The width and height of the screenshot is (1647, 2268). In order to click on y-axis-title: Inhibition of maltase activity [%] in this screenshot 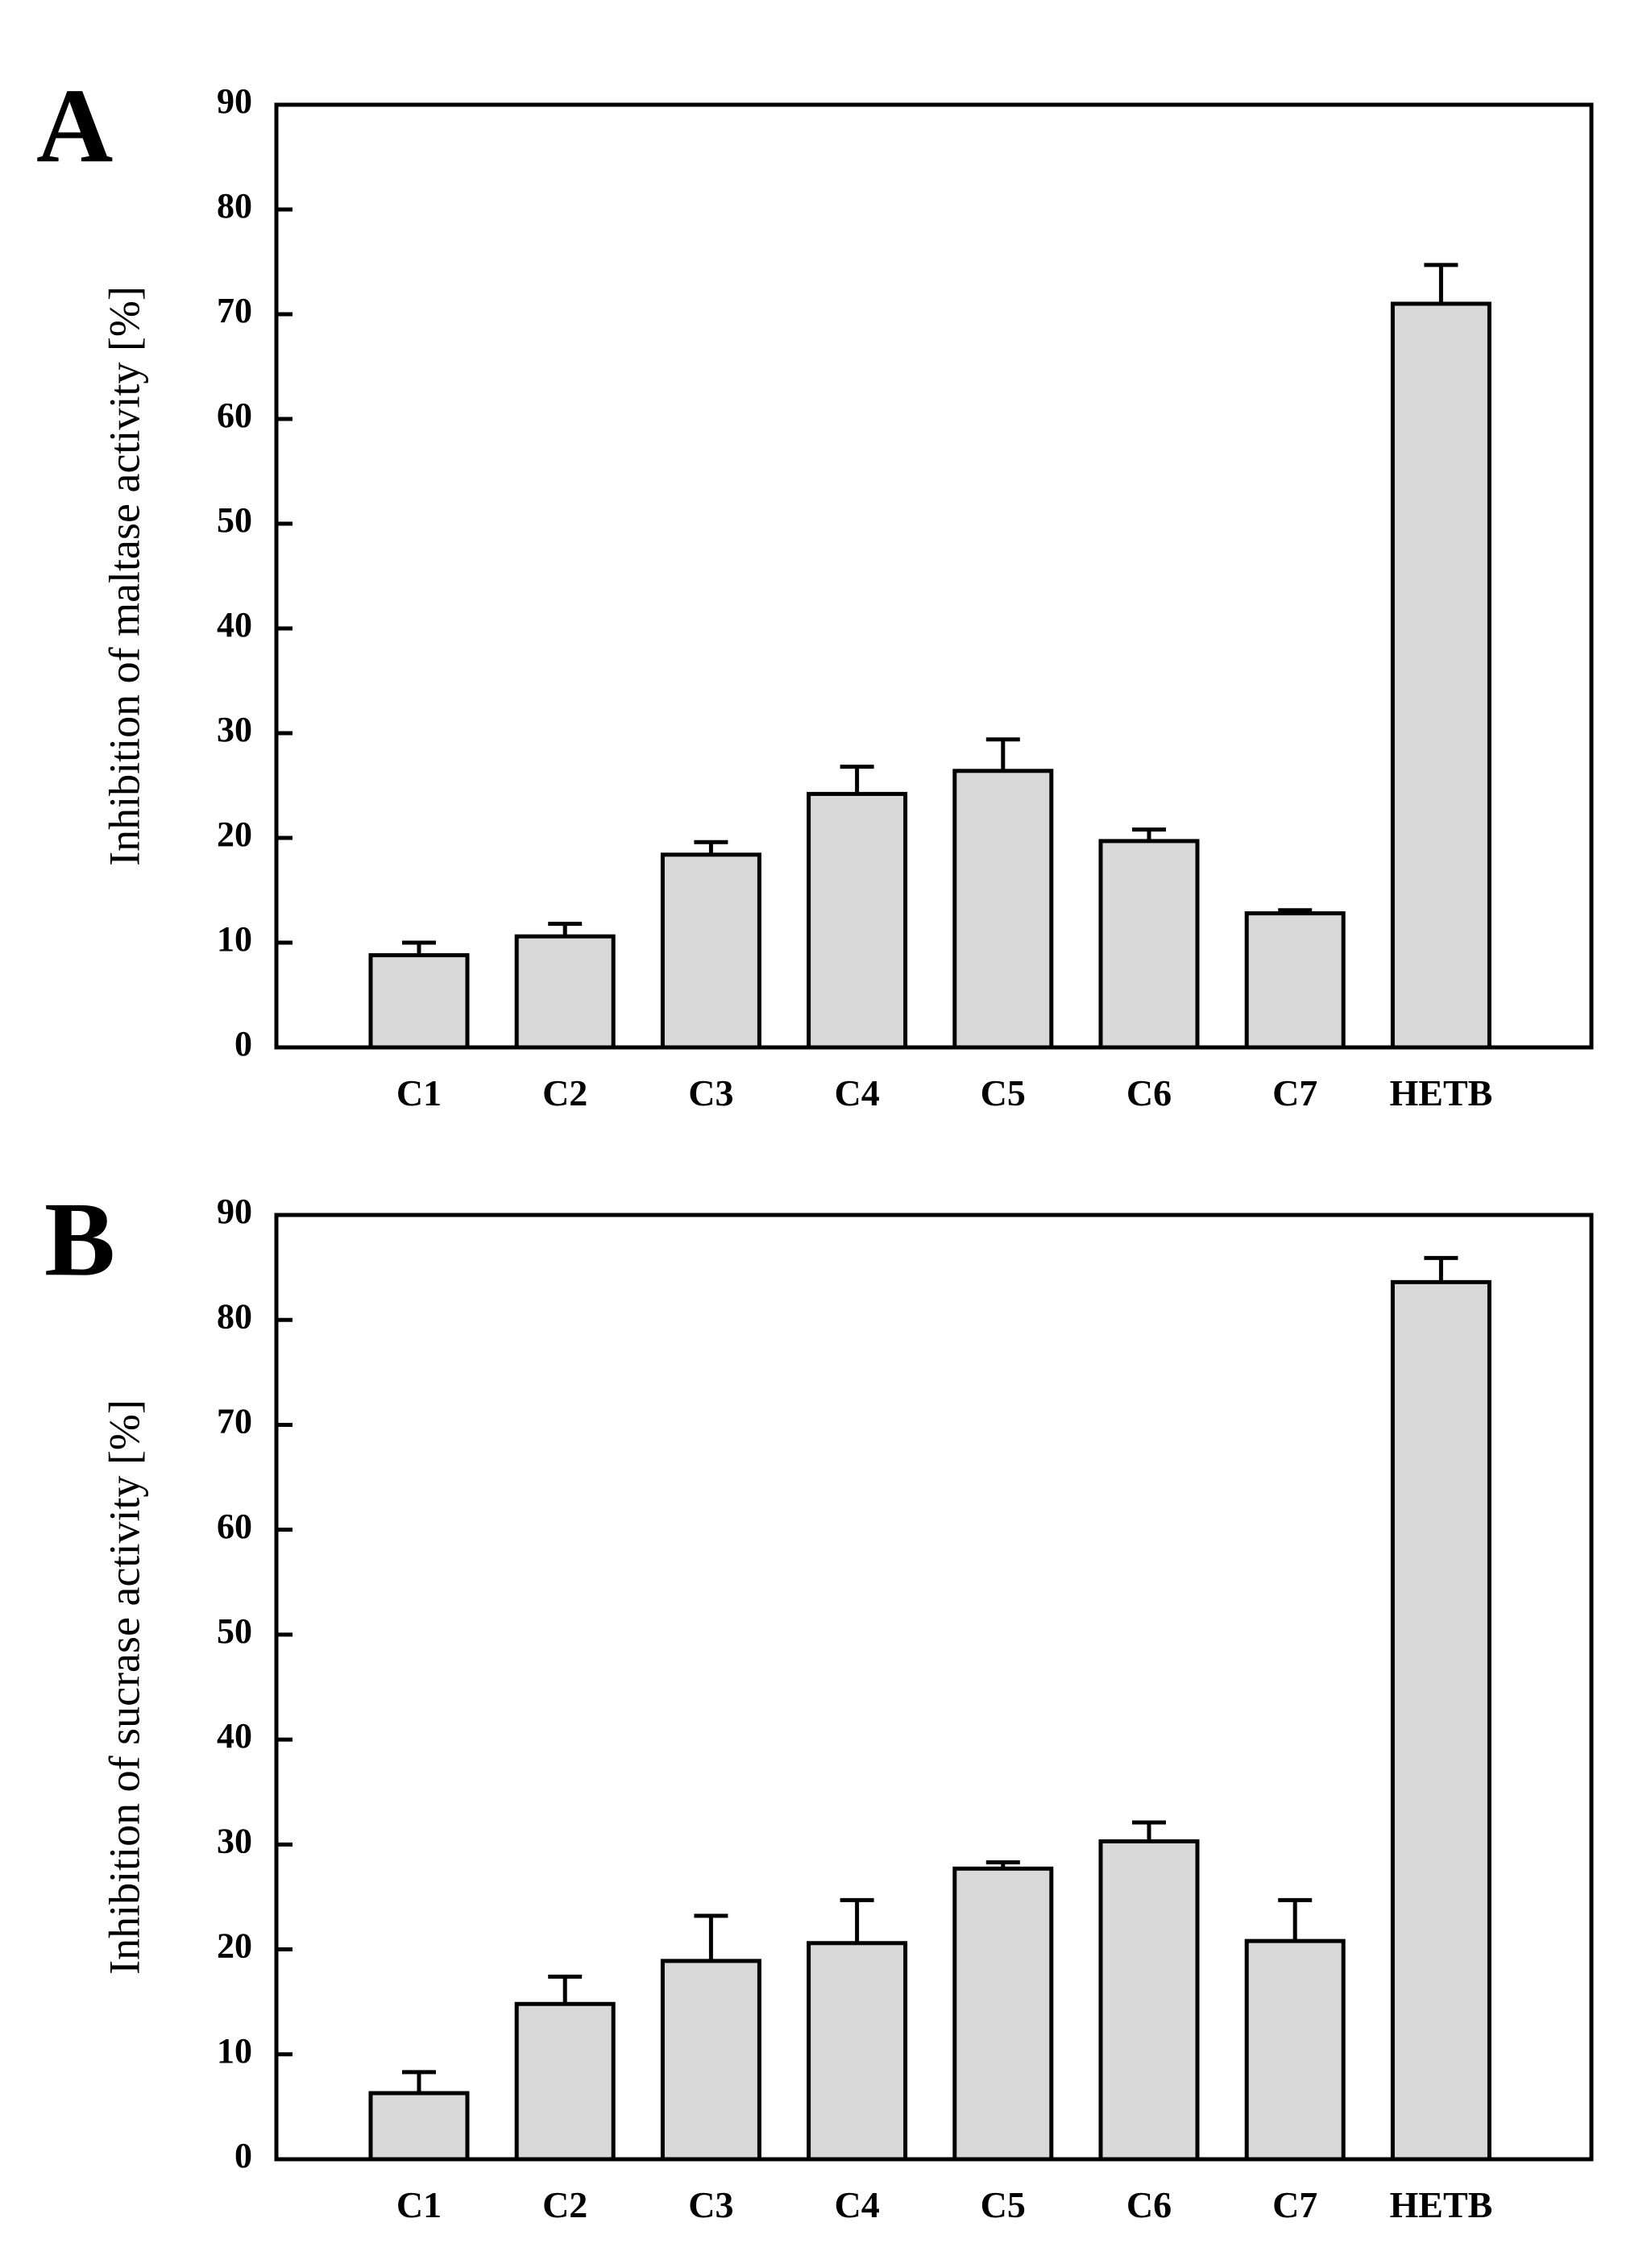, I will do `click(124, 576)`.